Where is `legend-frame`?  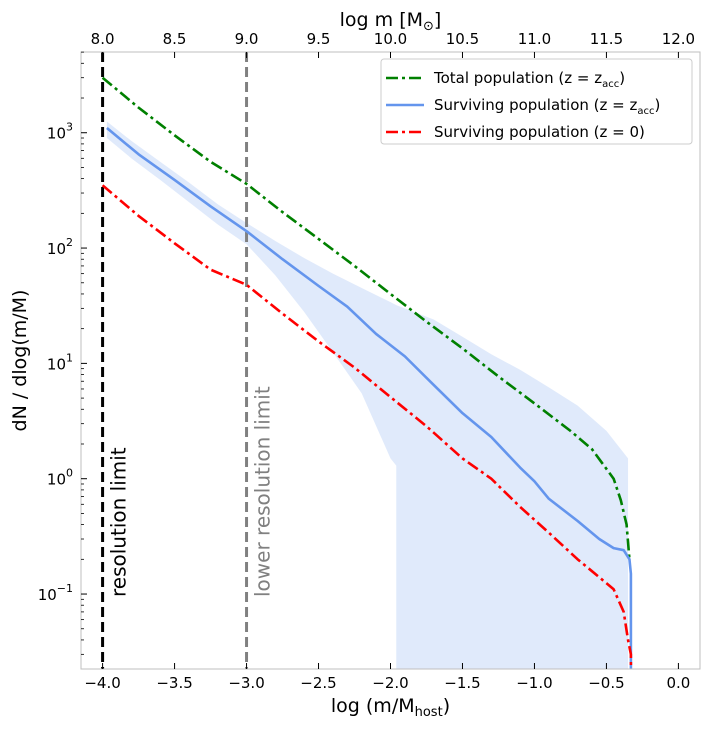 legend-frame is located at coordinates (536, 101).